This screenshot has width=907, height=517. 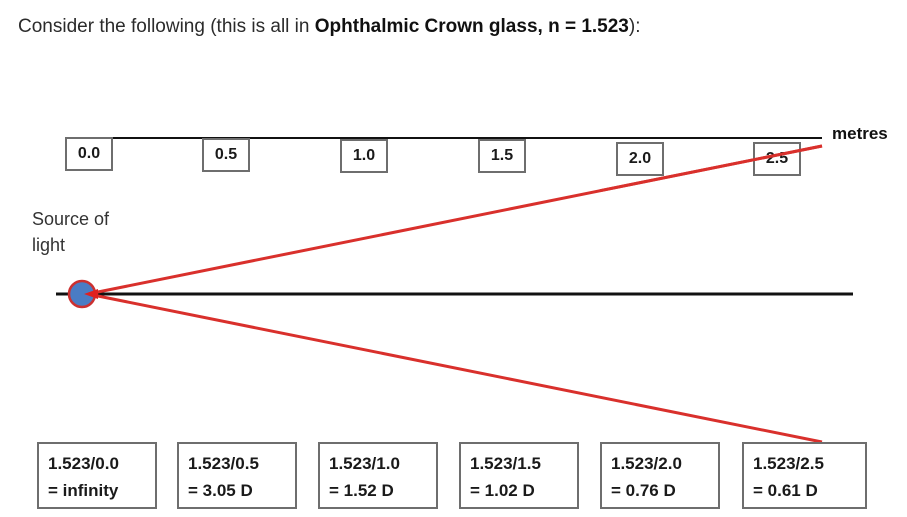 What do you see at coordinates (71, 232) in the screenshot?
I see `source-label: Source of light` at bounding box center [71, 232].